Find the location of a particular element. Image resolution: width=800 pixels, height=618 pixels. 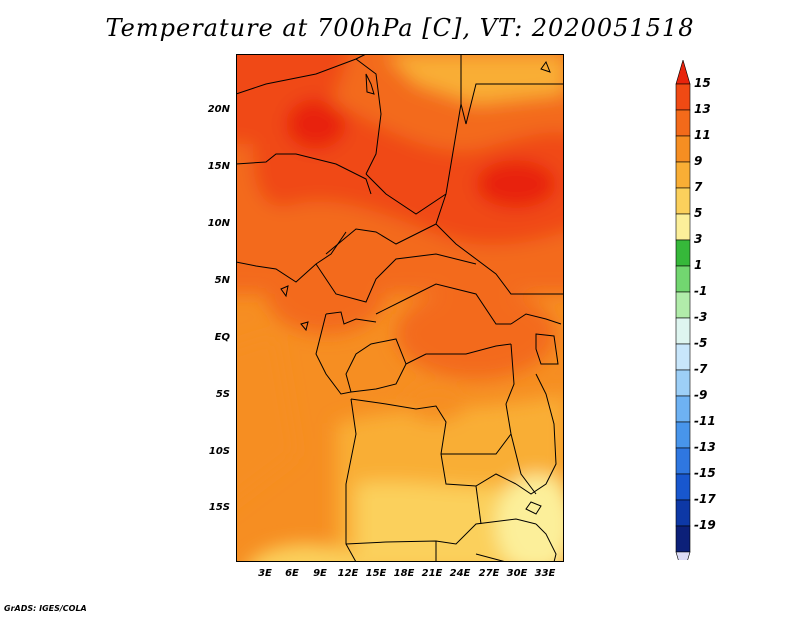

lat-label-20n: 20N is located at coordinates (218, 109).